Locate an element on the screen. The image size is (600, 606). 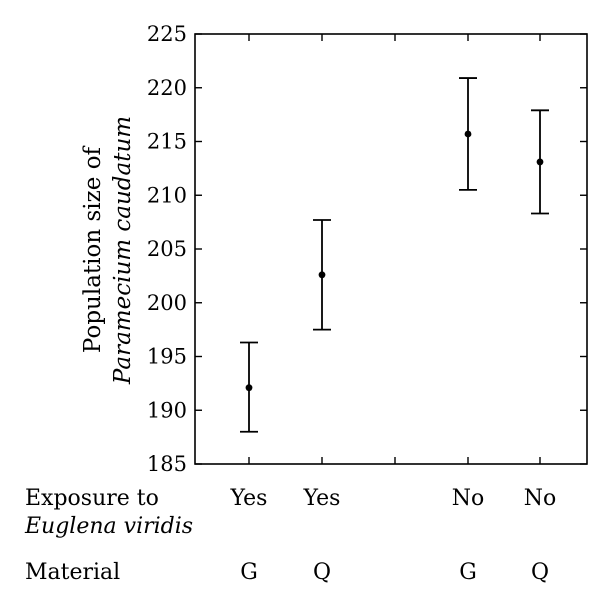
y-tick-label: 190 is located at coordinates (167, 410).